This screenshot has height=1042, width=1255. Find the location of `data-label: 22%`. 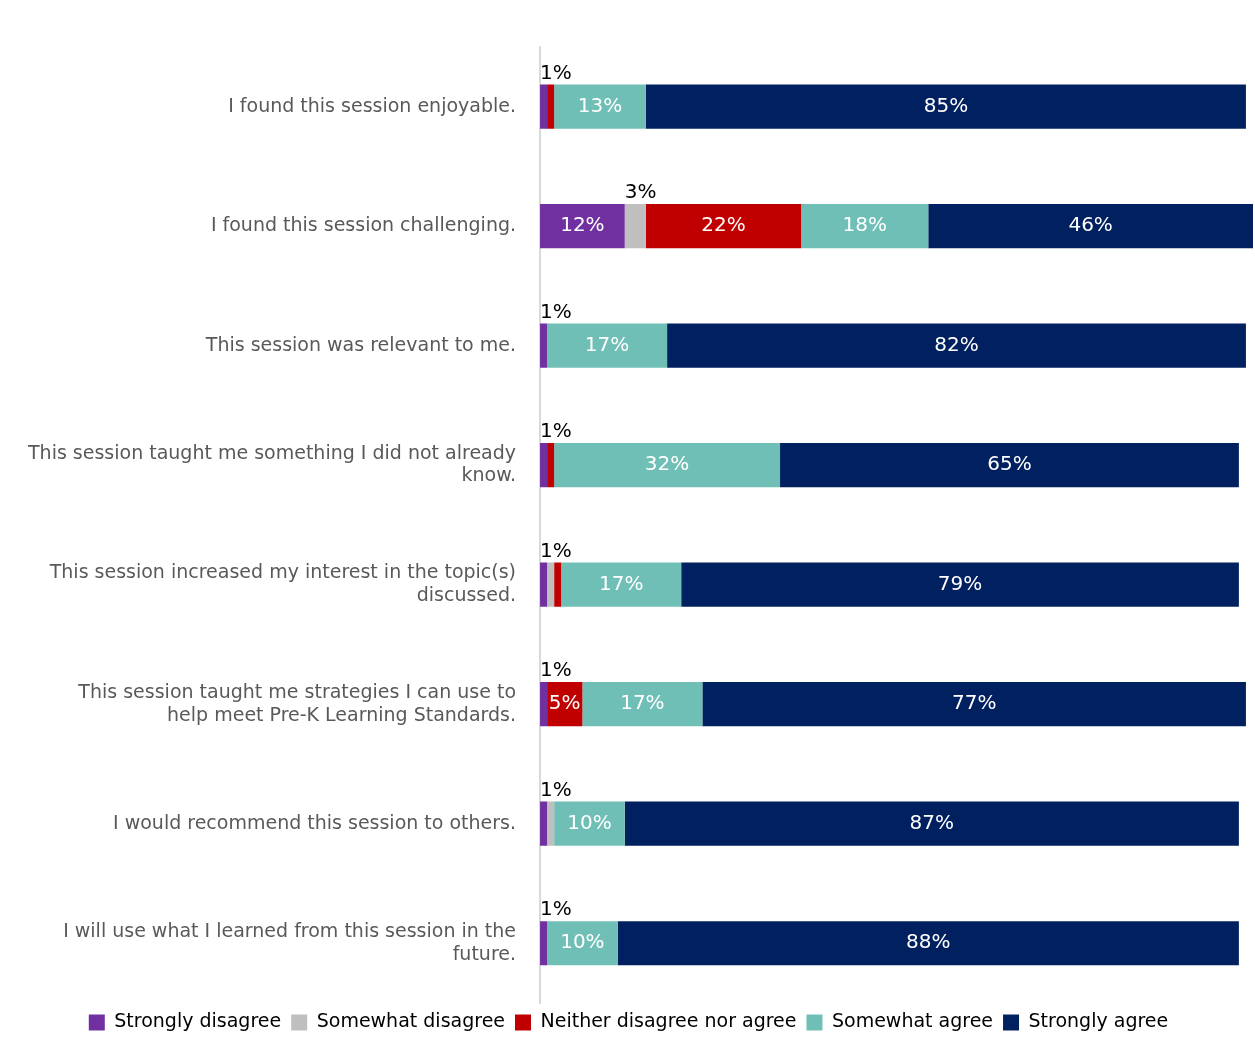

data-label: 22% is located at coordinates (723, 224).